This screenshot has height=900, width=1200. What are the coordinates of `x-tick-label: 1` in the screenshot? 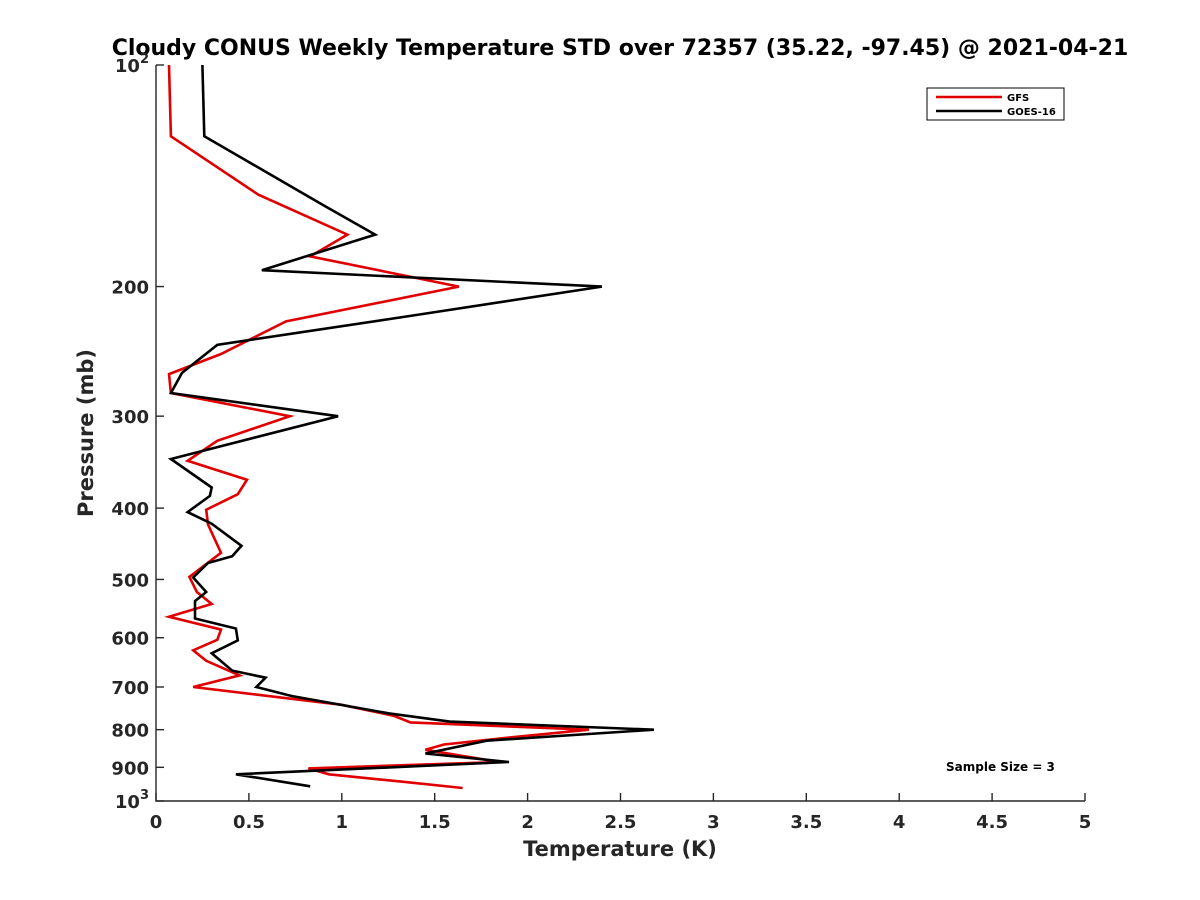 It's located at (342, 822).